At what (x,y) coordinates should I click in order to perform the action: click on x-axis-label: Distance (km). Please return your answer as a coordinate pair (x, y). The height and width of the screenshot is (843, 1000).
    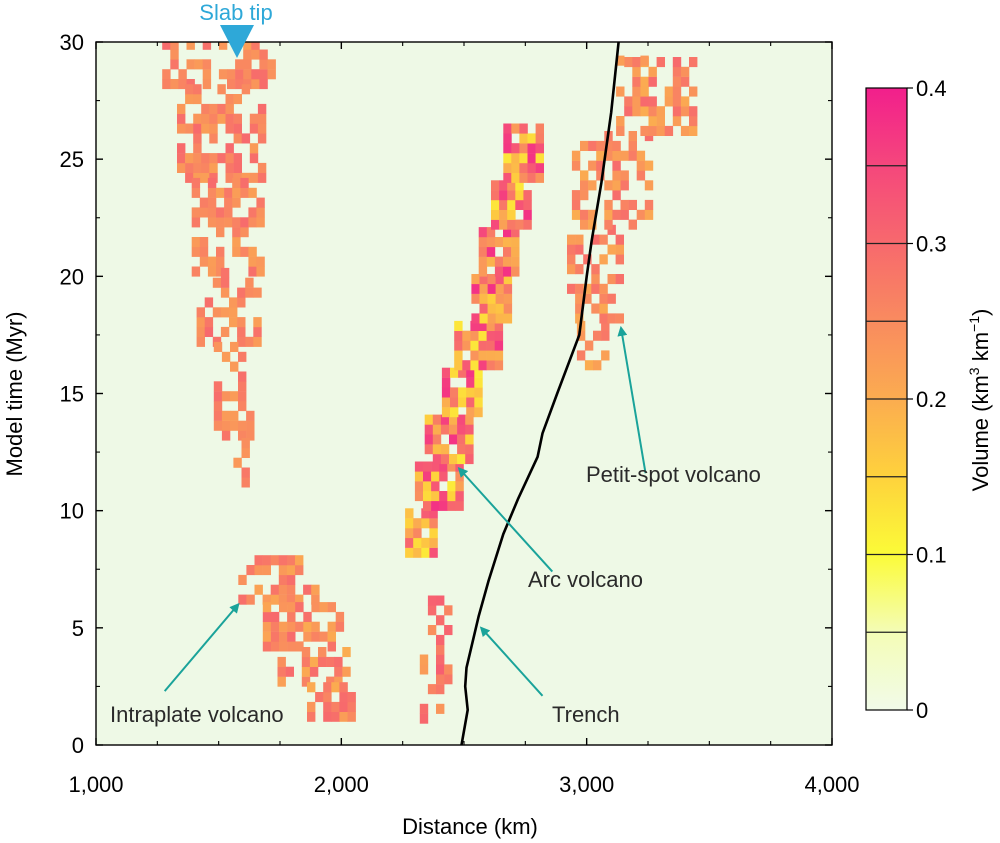
    Looking at the image, I should click on (470, 826).